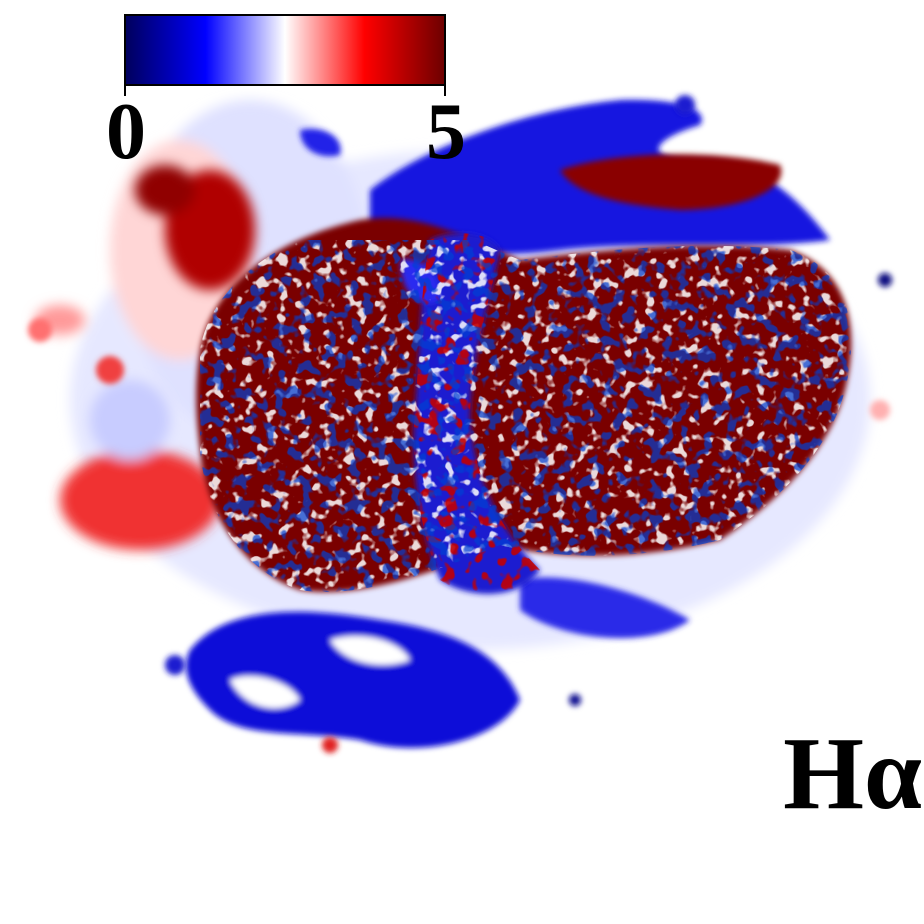 This screenshot has width=924, height=924. What do you see at coordinates (446, 132) in the screenshot?
I see `colorbar-max-label: 5` at bounding box center [446, 132].